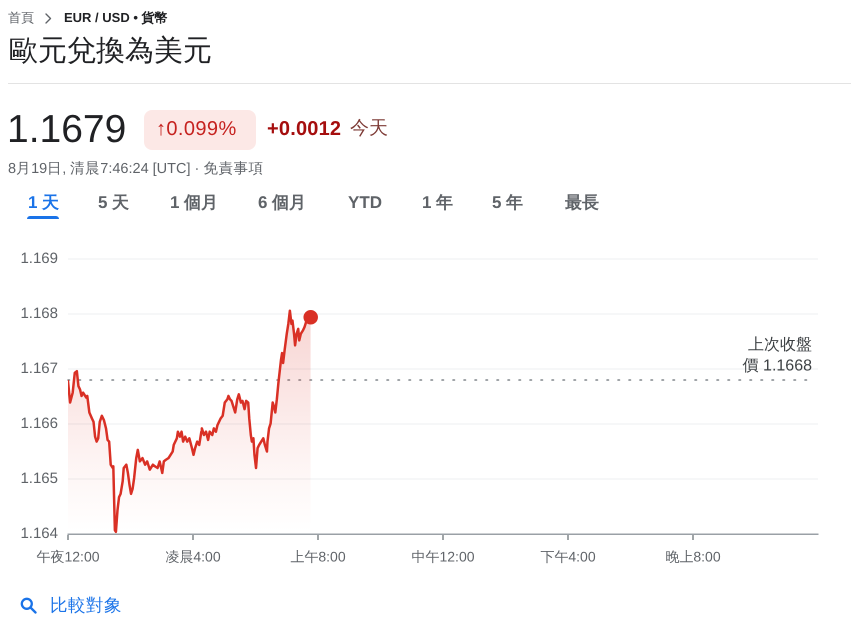 This screenshot has width=851, height=621. I want to click on x-tick-label: 下午4:00, so click(568, 556).